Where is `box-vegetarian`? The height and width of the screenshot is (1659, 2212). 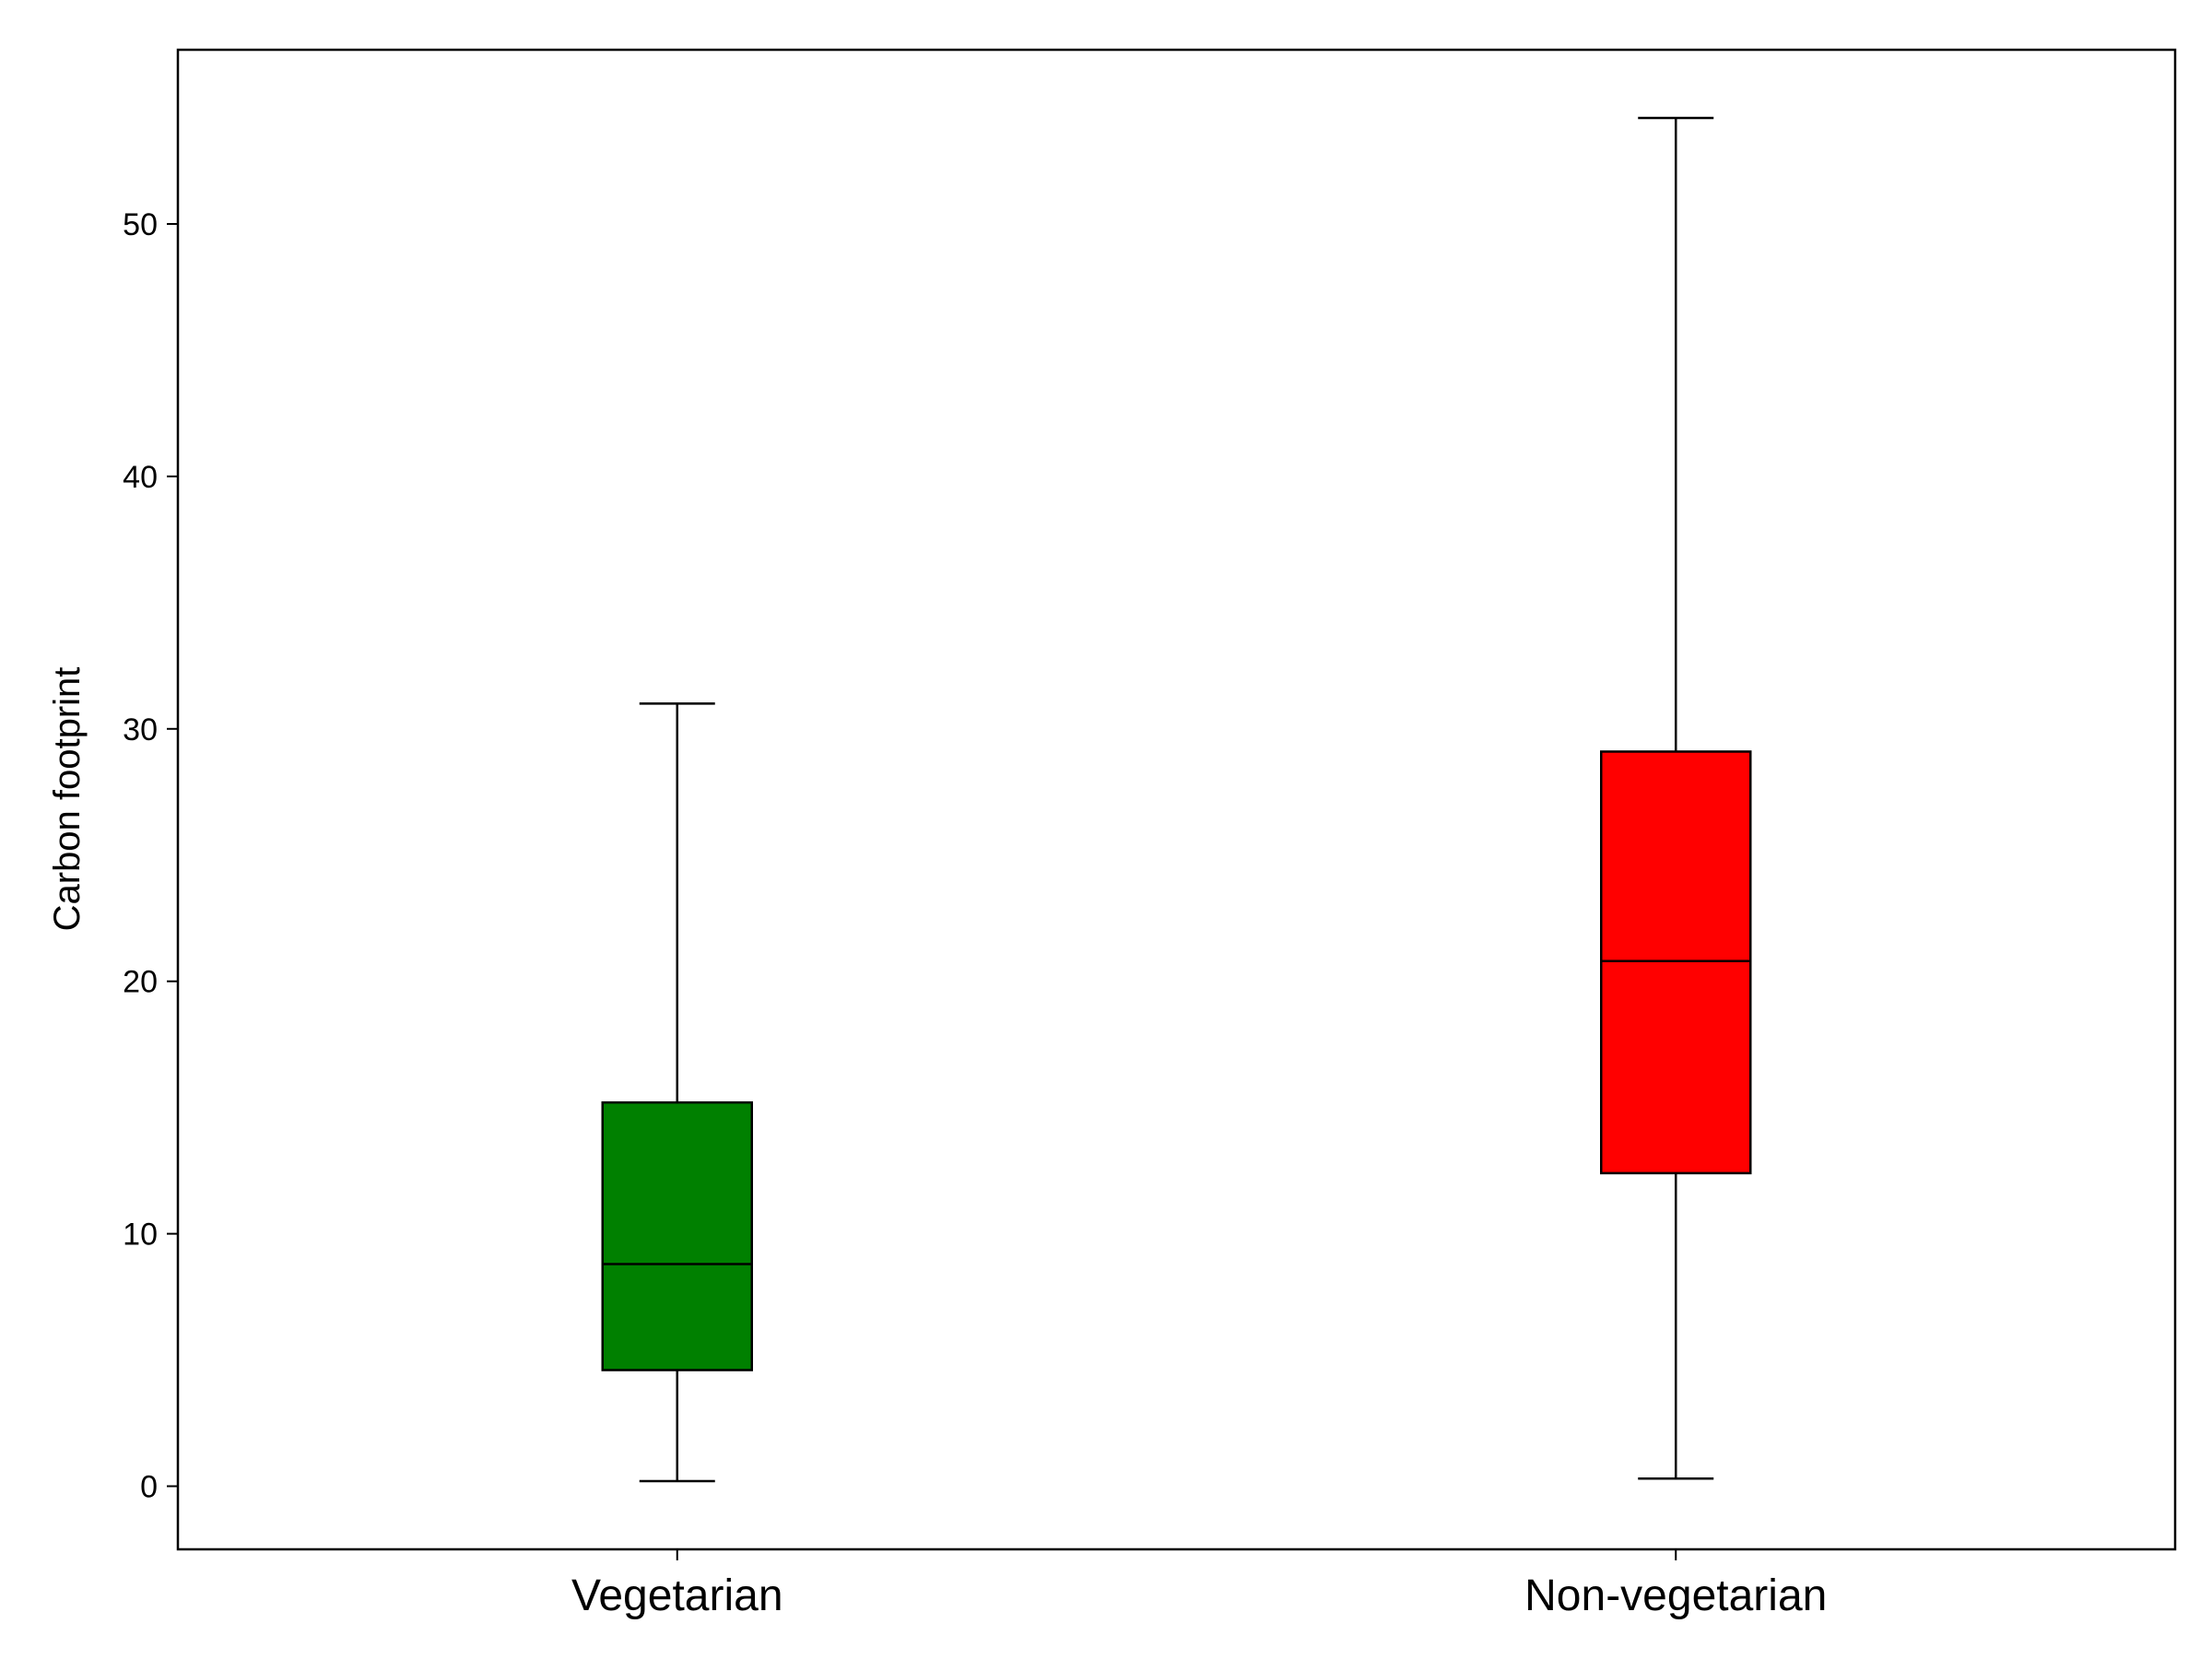
box-vegetarian is located at coordinates (677, 1092).